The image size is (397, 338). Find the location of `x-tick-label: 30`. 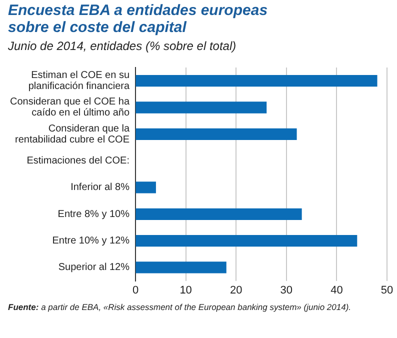

x-tick-label: 30 is located at coordinates (286, 290).